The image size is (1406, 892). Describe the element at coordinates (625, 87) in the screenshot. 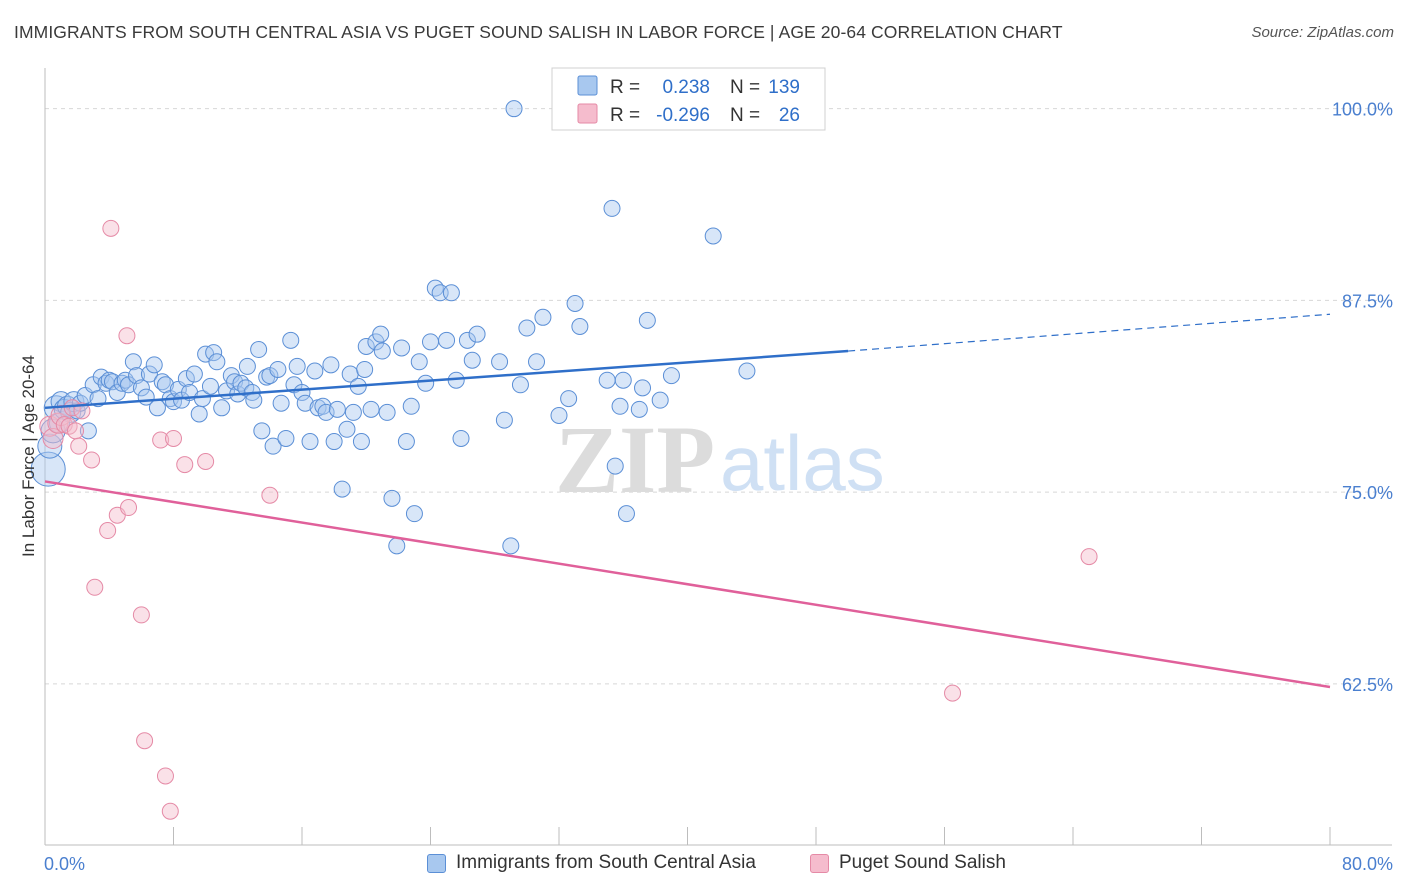

I see `legend-r-label-1: R =` at that location.